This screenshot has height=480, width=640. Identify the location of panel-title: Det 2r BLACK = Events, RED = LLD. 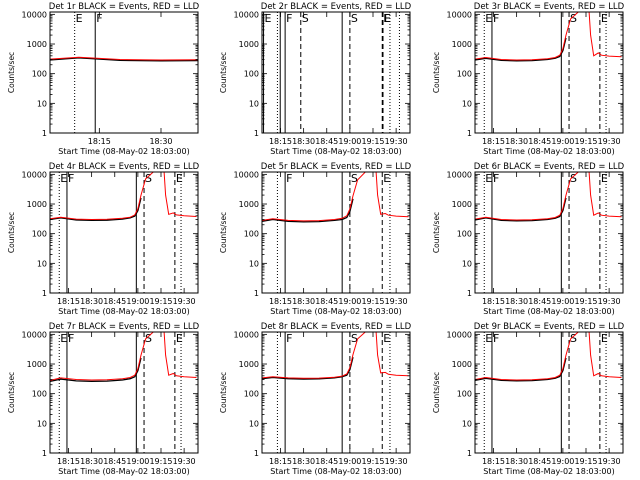
(336, 7).